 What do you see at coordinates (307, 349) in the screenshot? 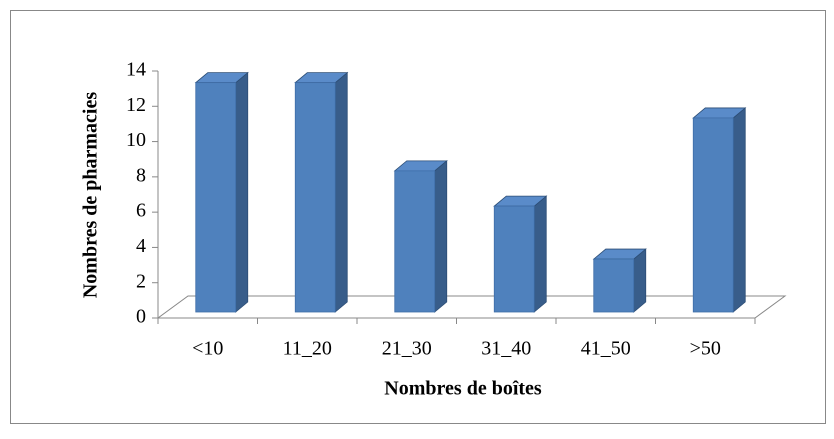
I see `x-tick-label: 11_20` at bounding box center [307, 349].